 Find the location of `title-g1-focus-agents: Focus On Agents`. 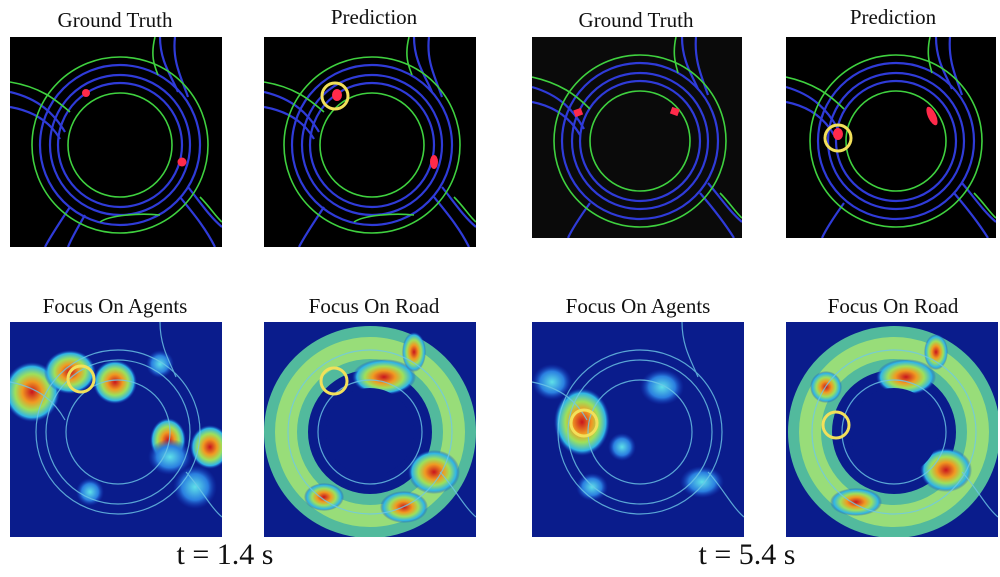

title-g1-focus-agents: Focus On Agents is located at coordinates (115, 306).